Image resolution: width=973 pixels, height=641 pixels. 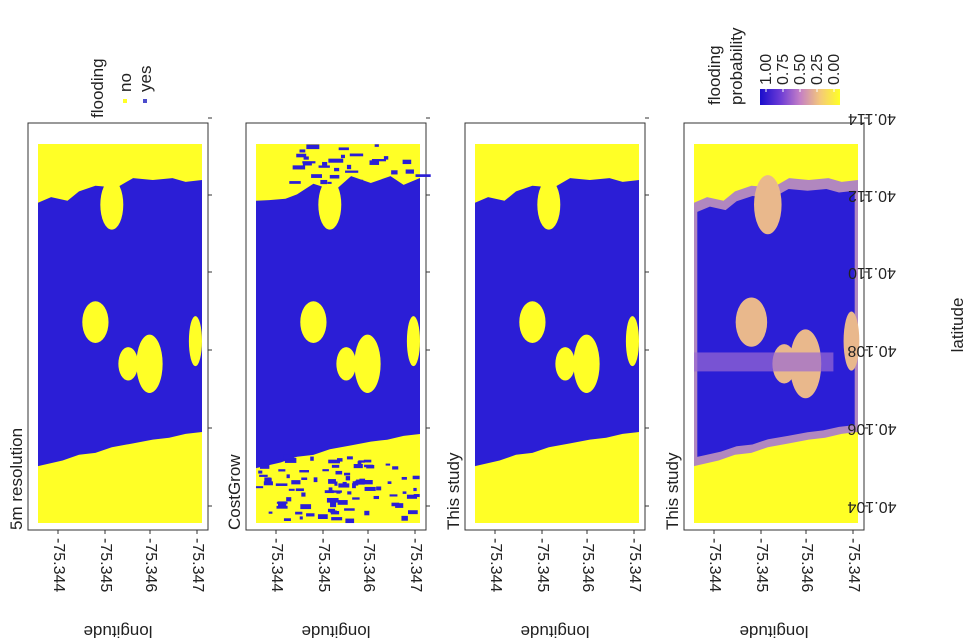 What do you see at coordinates (125, 82) in the screenshot?
I see `legend-label: no` at bounding box center [125, 82].